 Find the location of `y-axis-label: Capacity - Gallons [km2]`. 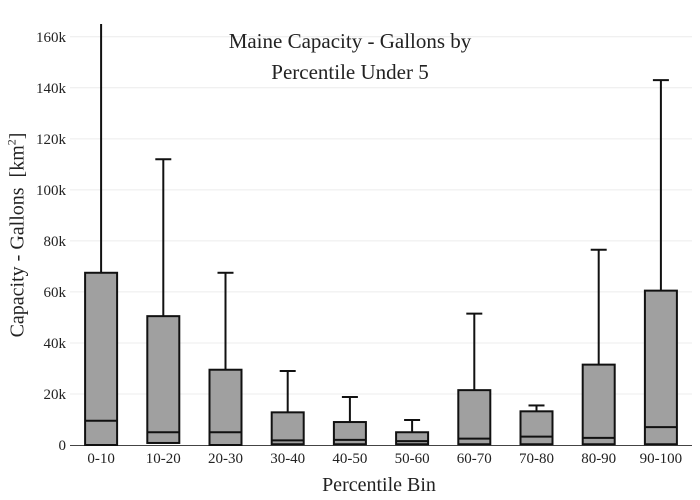

y-axis-label: Capacity - Gallons [km2] is located at coordinates (17, 235).